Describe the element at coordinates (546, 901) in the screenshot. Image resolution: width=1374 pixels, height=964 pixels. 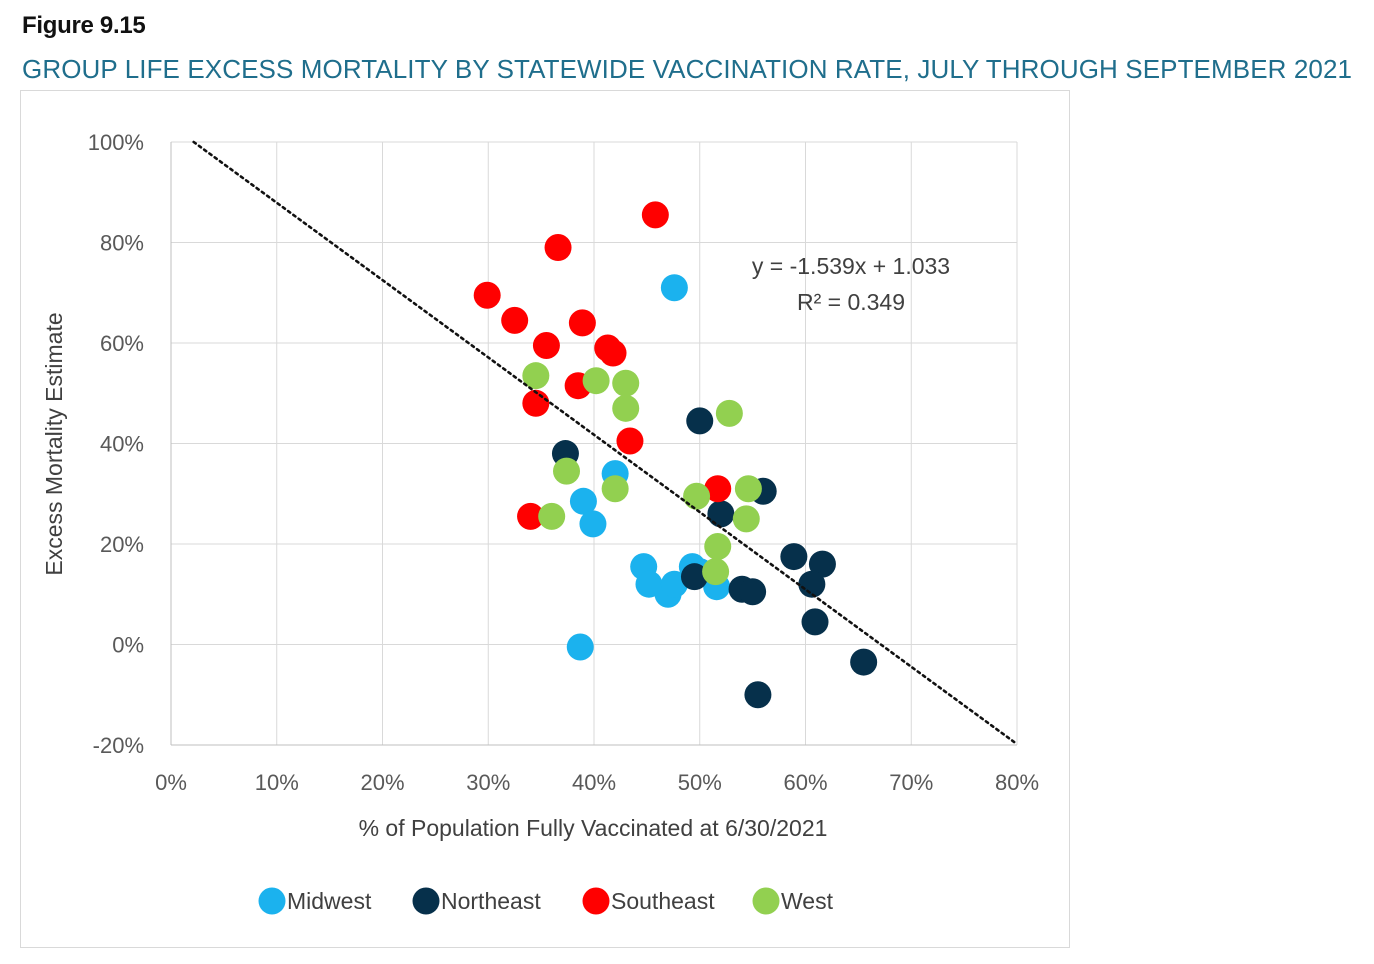
I see `legend: Midwest Northeast Southeast West` at that location.